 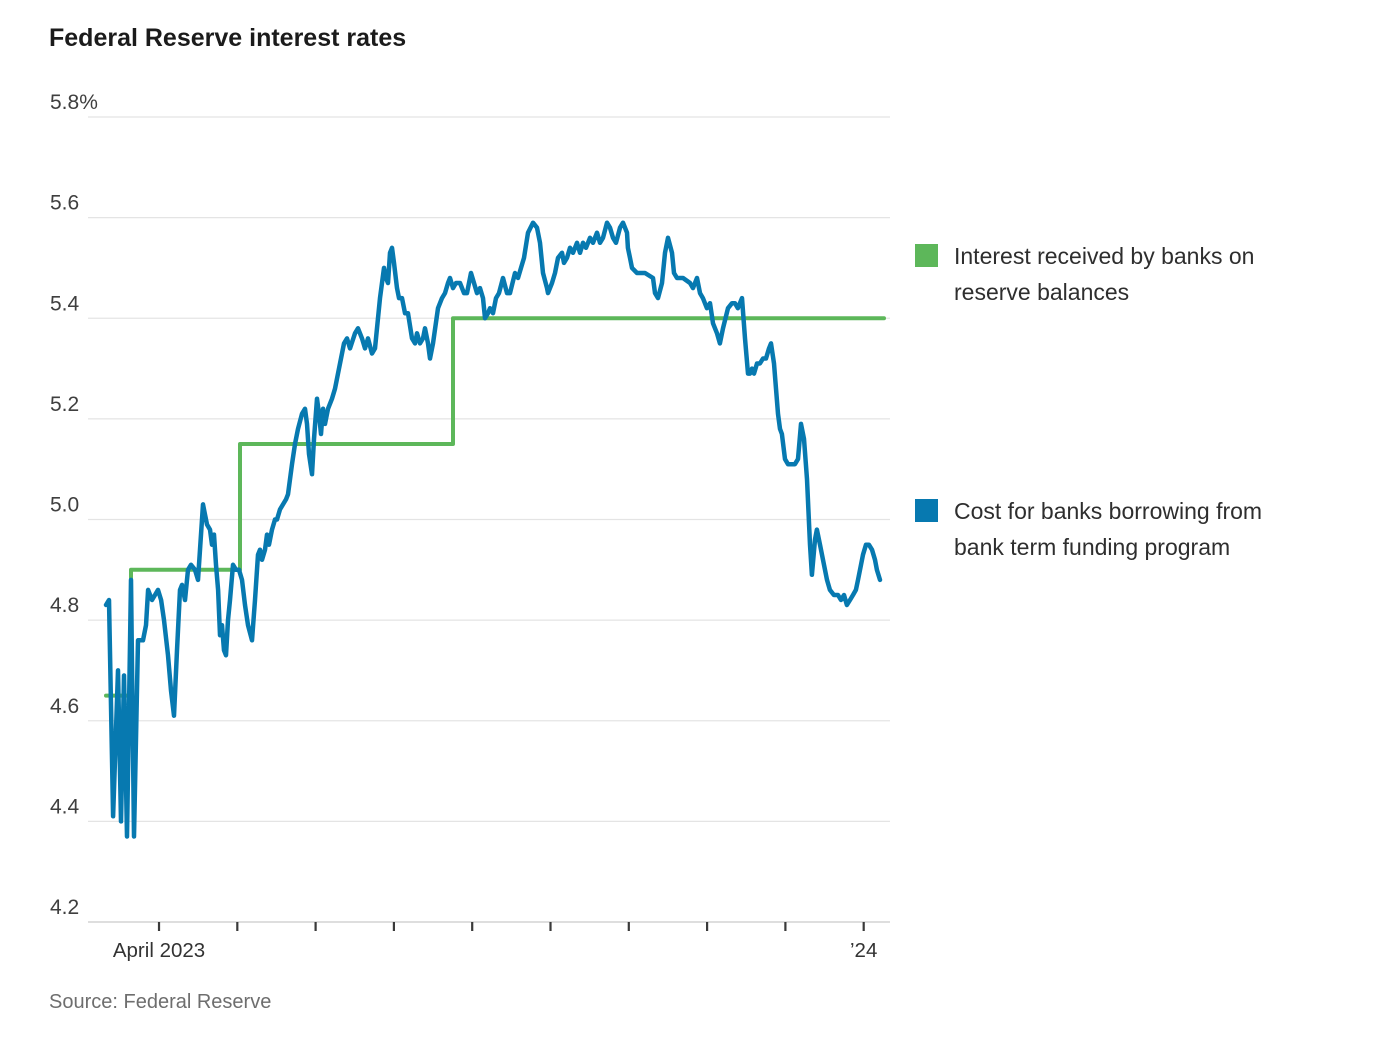 What do you see at coordinates (160, 1002) in the screenshot?
I see `source-note: Source: Federal Reserve` at bounding box center [160, 1002].